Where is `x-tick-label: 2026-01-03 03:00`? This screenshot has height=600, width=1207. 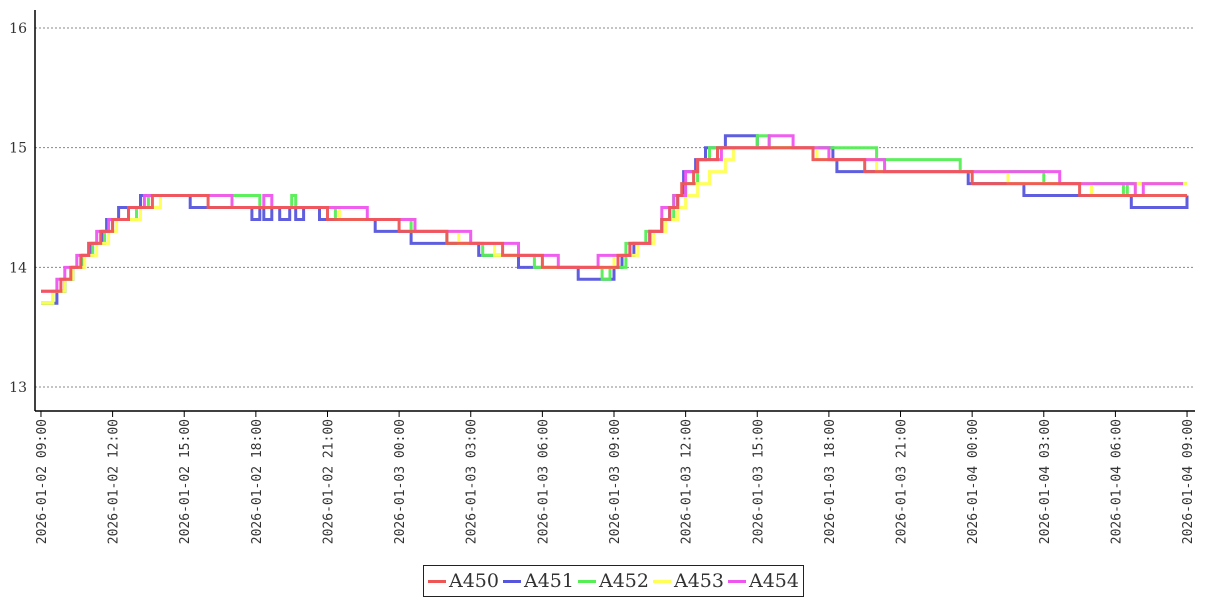
x-tick-label: 2026-01-03 03:00 is located at coordinates (472, 481).